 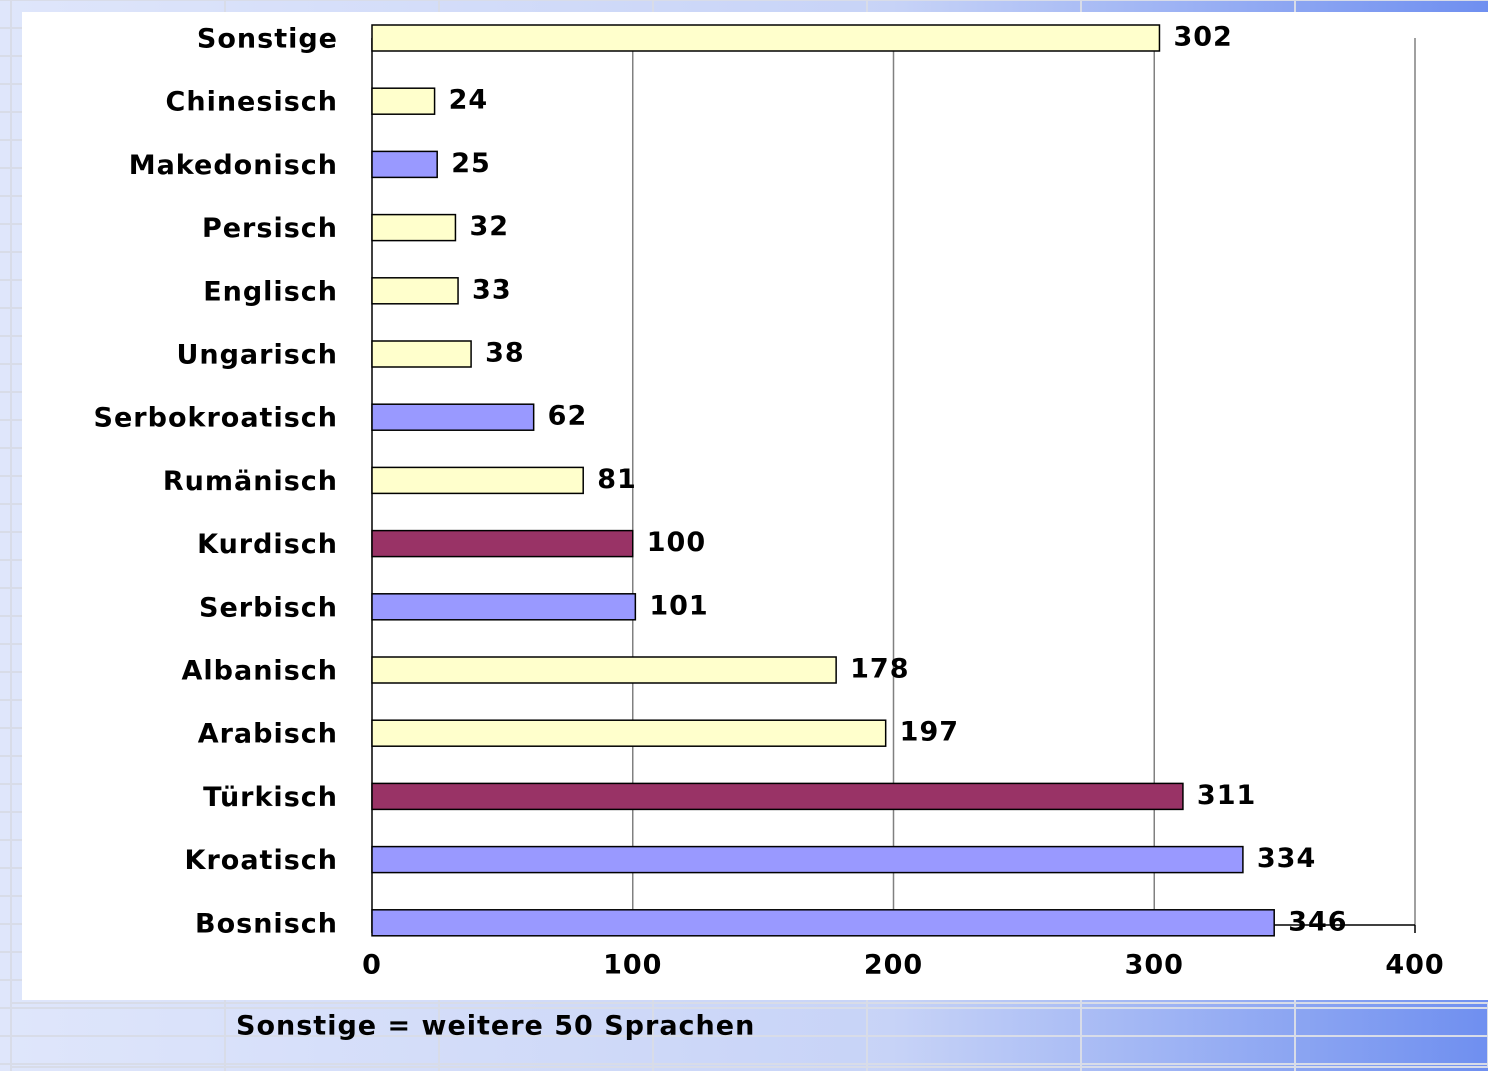 What do you see at coordinates (893, 965) in the screenshot?
I see `x-tick-label: 200` at bounding box center [893, 965].